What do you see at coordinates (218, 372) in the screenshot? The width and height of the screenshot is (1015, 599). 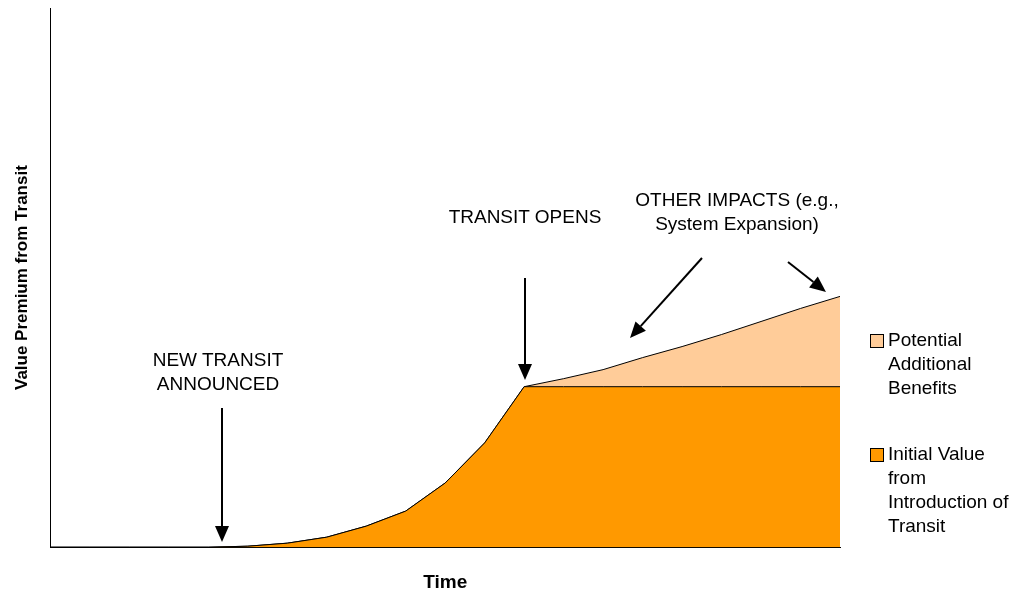 I see `annotation: NEW TRANSIT ANNOUNCED` at bounding box center [218, 372].